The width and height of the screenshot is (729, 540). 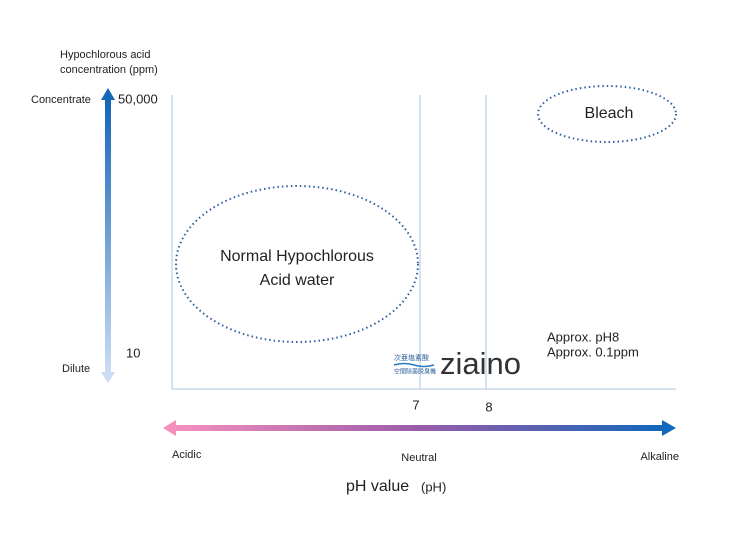 What do you see at coordinates (593, 351) in the screenshot?
I see `note-2: Approx. 0.1ppm` at bounding box center [593, 351].